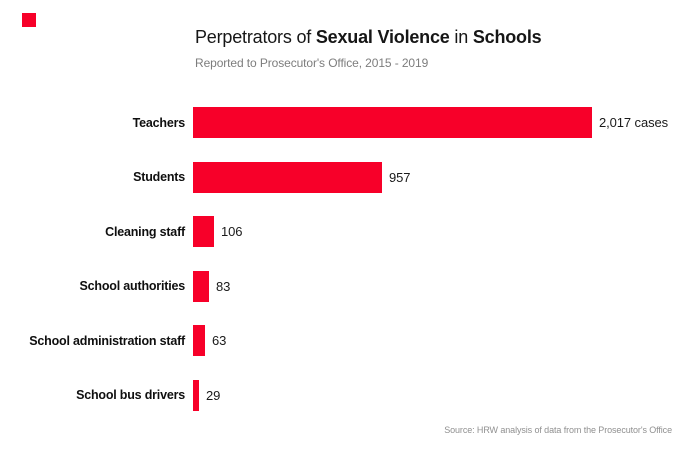  Describe the element at coordinates (130, 395) in the screenshot. I see `category-label: School bus drivers` at that location.